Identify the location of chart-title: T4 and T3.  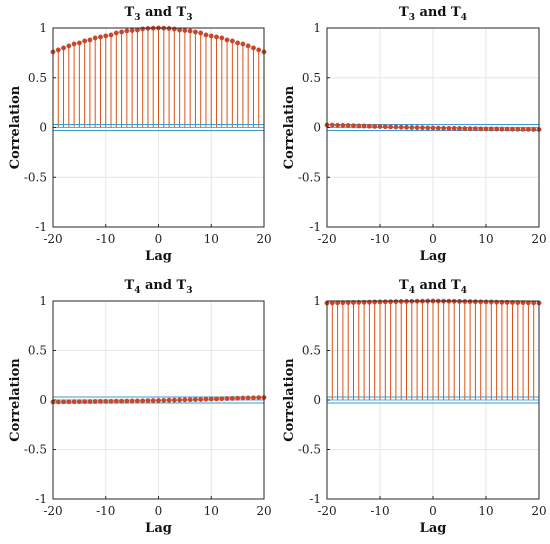
(159, 287).